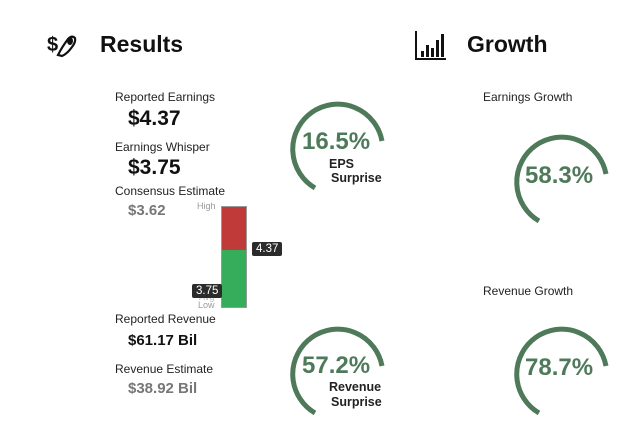  Describe the element at coordinates (528, 291) in the screenshot. I see `revenue-growth-label: Revenue Growth` at that location.